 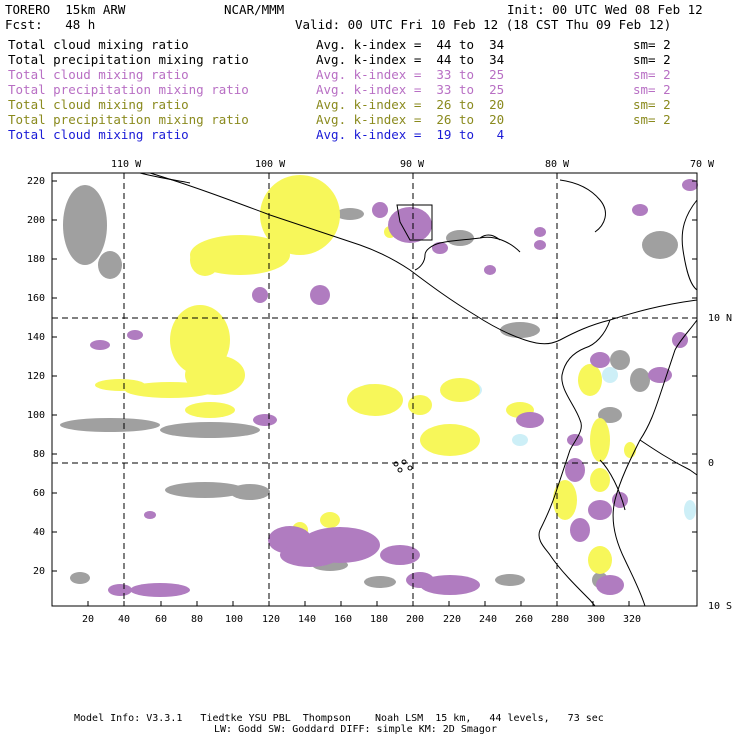 What do you see at coordinates (557, 164) in the screenshot?
I see `lon-label: 80 W` at bounding box center [557, 164].